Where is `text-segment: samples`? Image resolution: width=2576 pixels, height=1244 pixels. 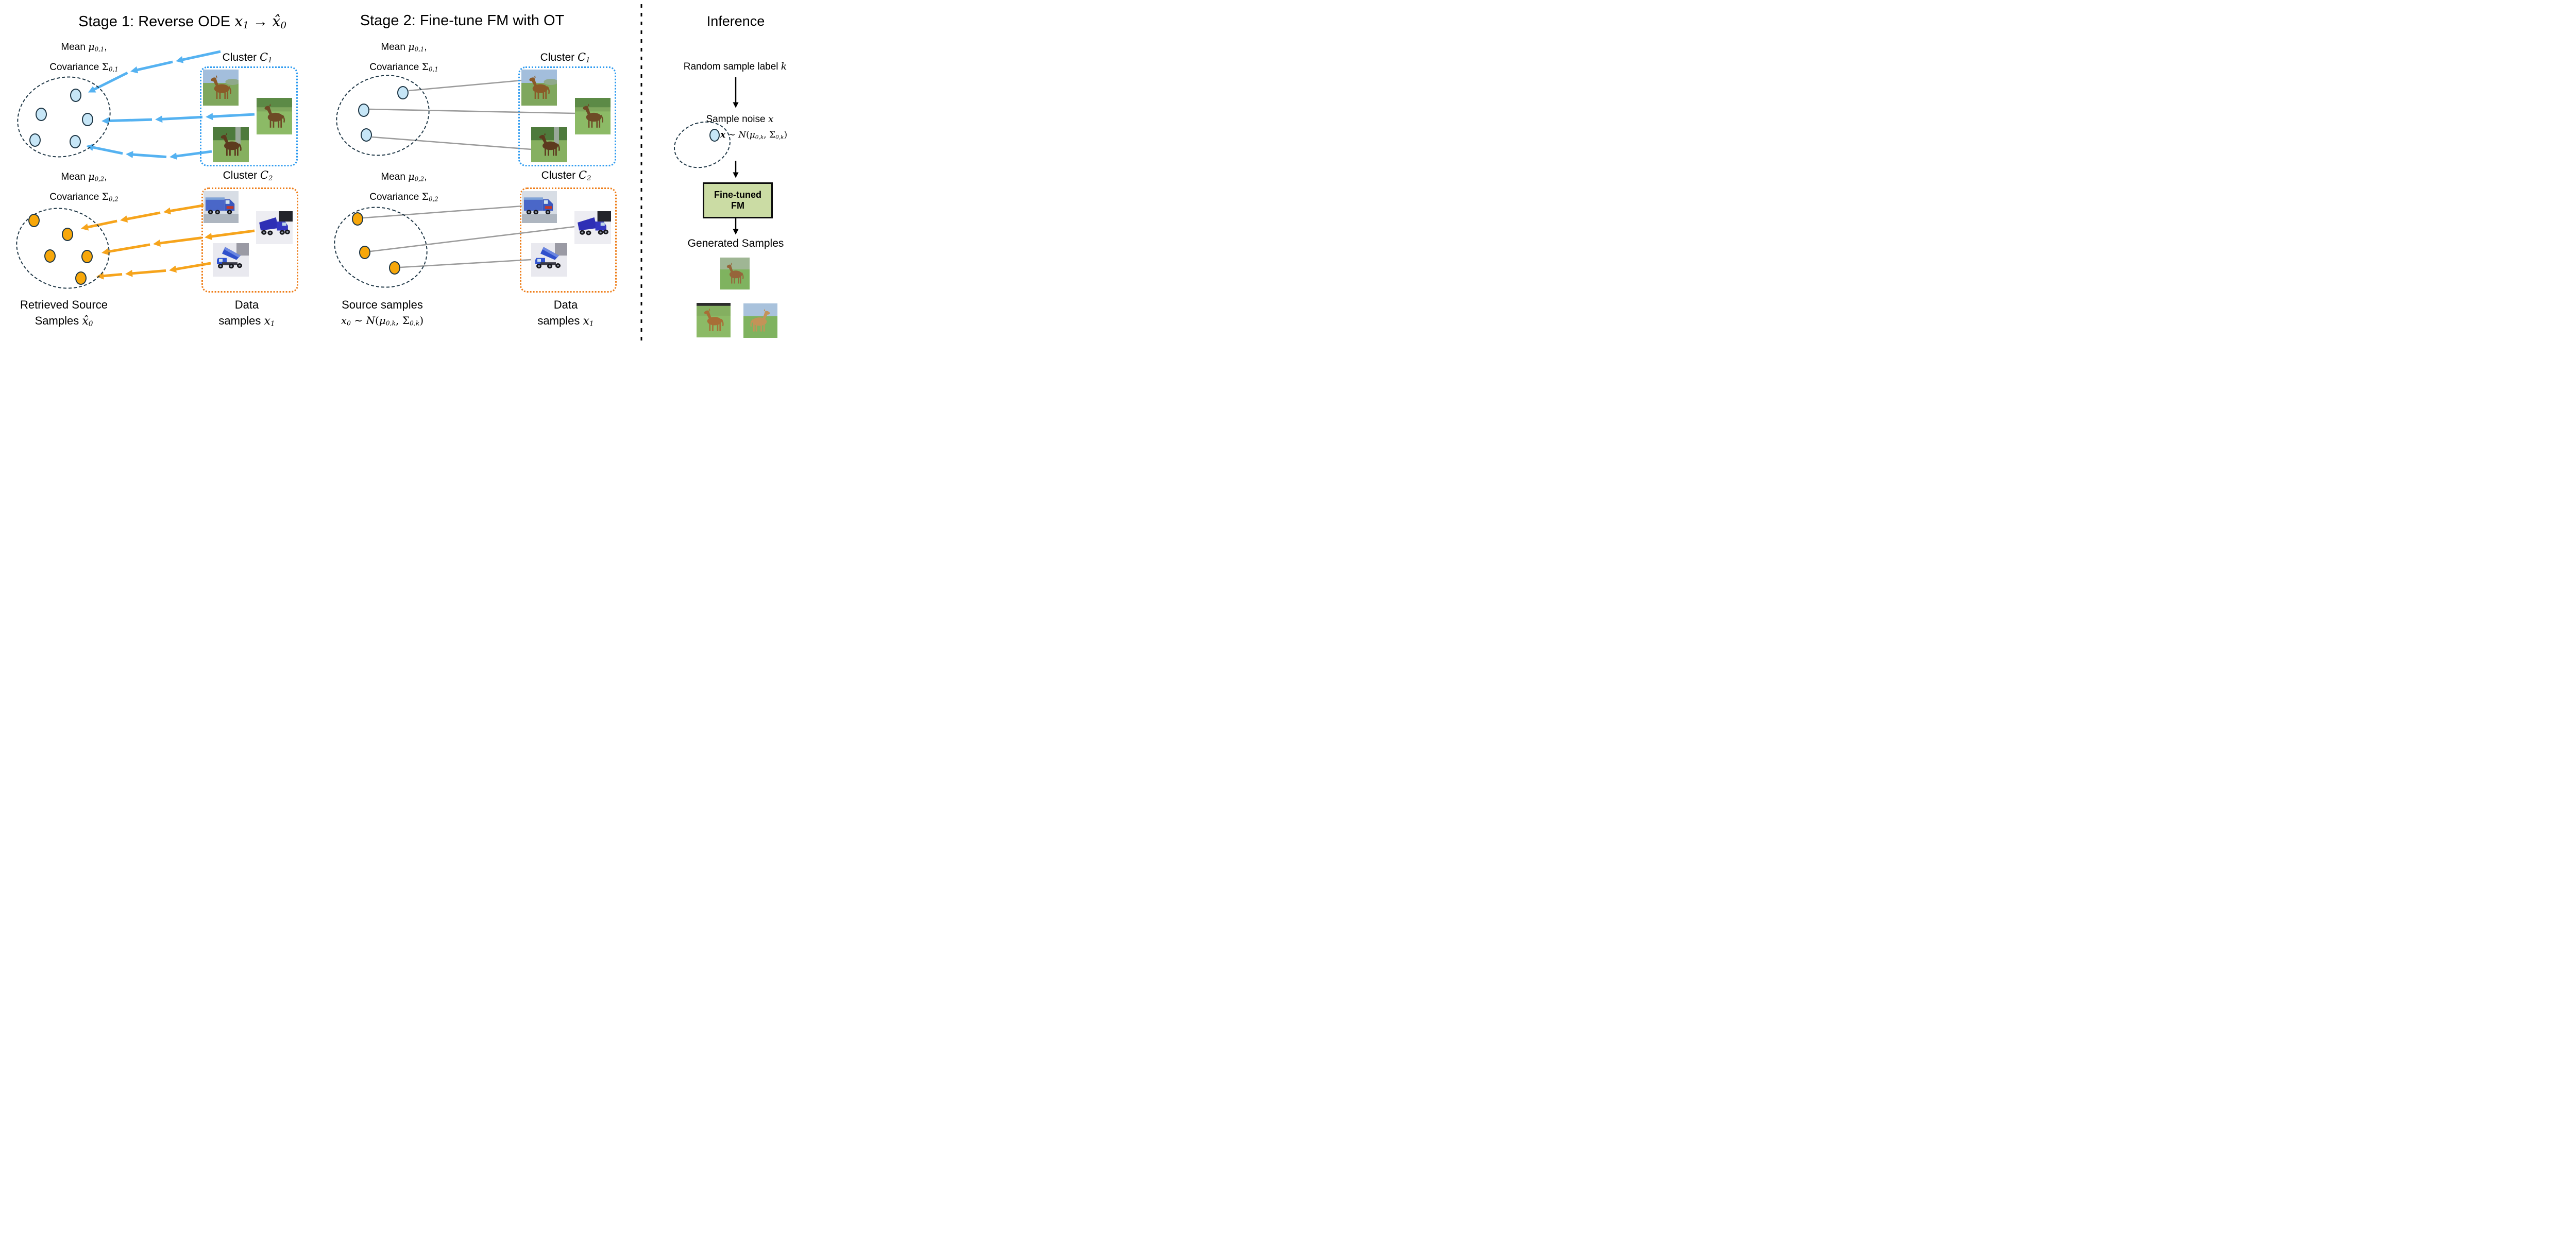 text-segment: samples is located at coordinates (560, 320).